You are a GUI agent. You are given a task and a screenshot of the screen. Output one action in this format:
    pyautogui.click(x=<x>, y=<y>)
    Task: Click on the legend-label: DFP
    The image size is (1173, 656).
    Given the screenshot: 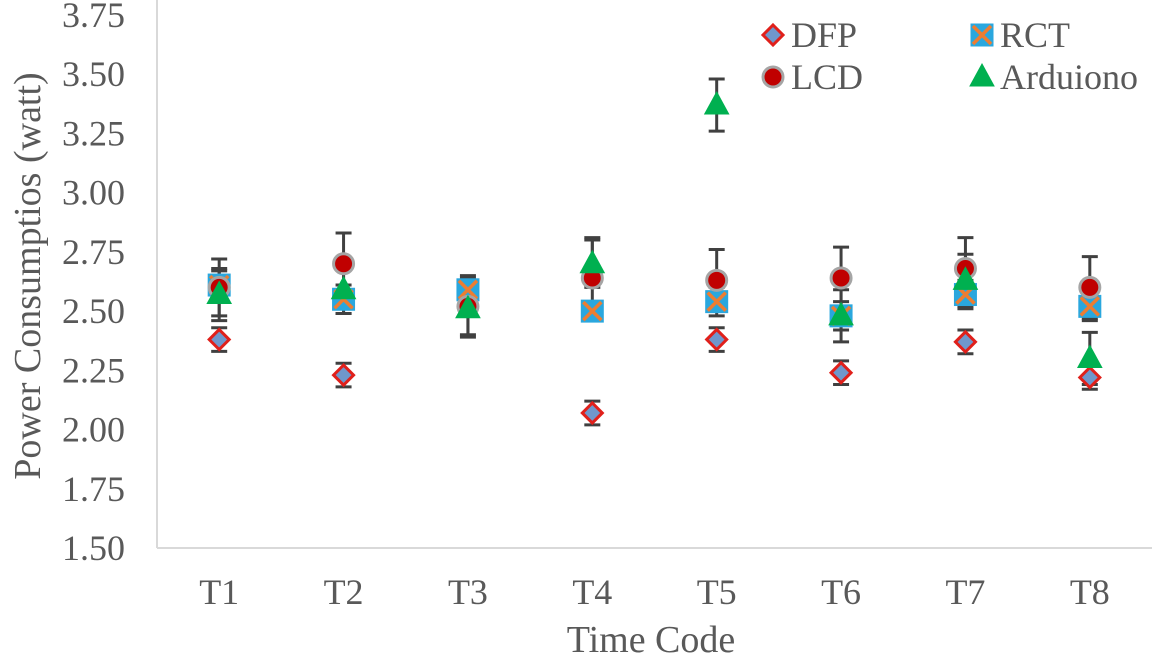 What is the action you would take?
    pyautogui.click(x=824, y=35)
    